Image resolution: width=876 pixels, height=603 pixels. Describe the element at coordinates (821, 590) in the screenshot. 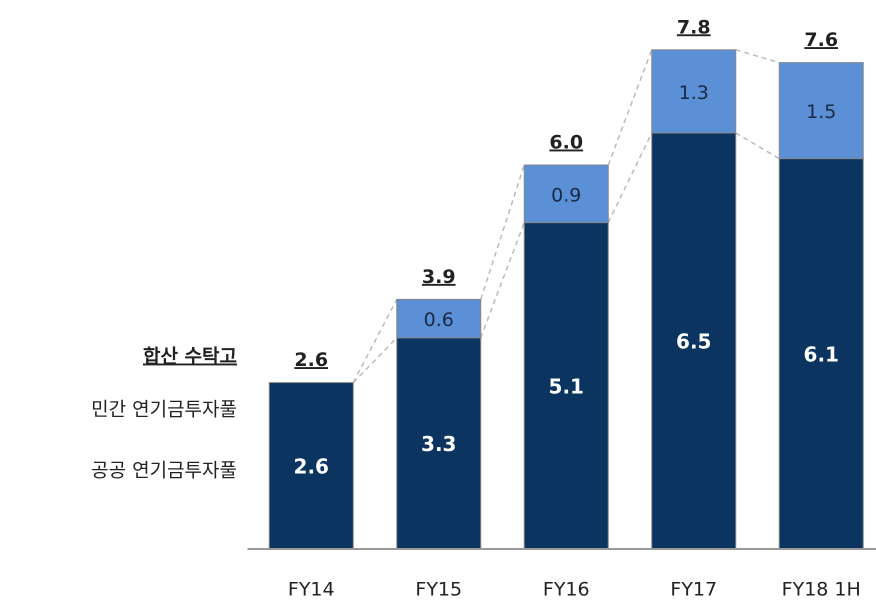

I see `x-tick-label: FY18 1H` at that location.